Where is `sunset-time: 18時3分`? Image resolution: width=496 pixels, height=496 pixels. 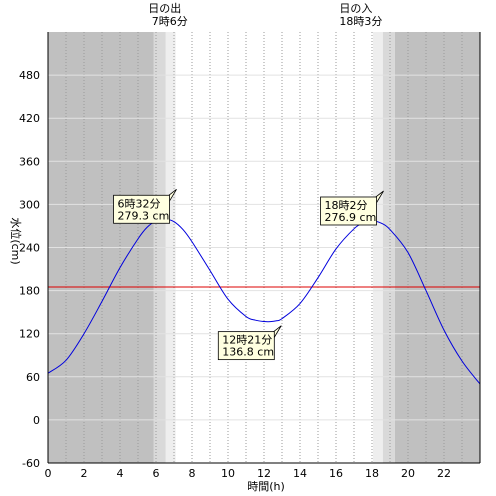
sunset-time: 18時3分 is located at coordinates (360, 21).